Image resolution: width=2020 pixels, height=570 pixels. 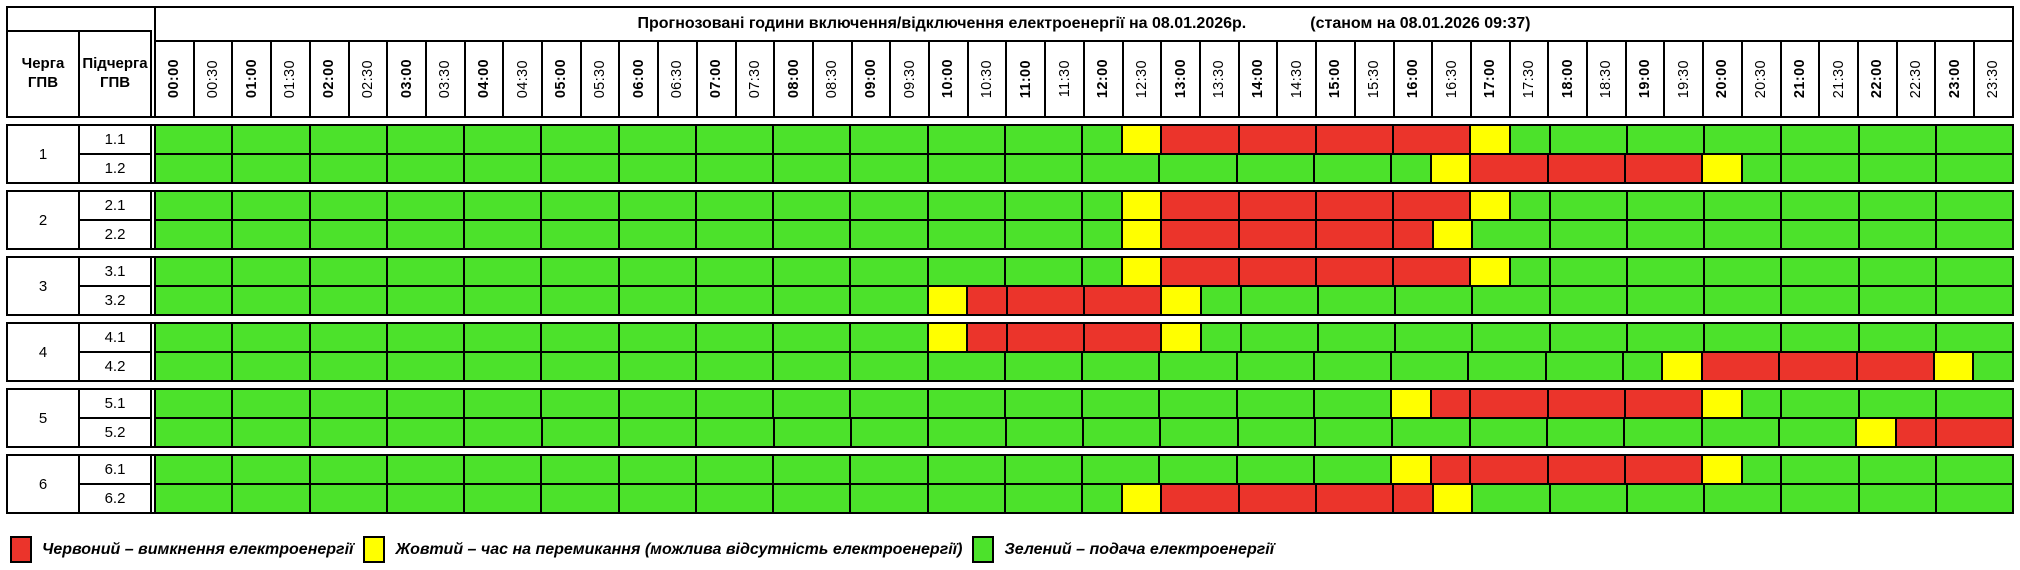 I want to click on time-label: 16:30, so click(x=1451, y=79).